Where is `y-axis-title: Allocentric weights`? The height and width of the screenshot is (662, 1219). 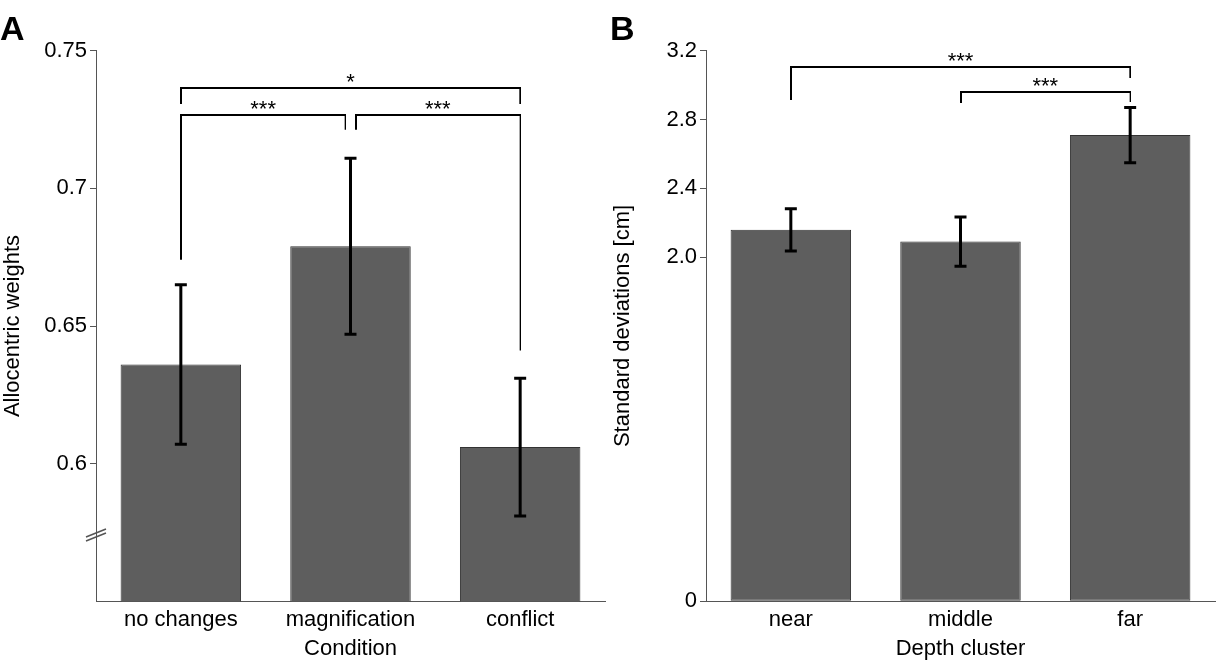
y-axis-title: Allocentric weights is located at coordinates (12, 326).